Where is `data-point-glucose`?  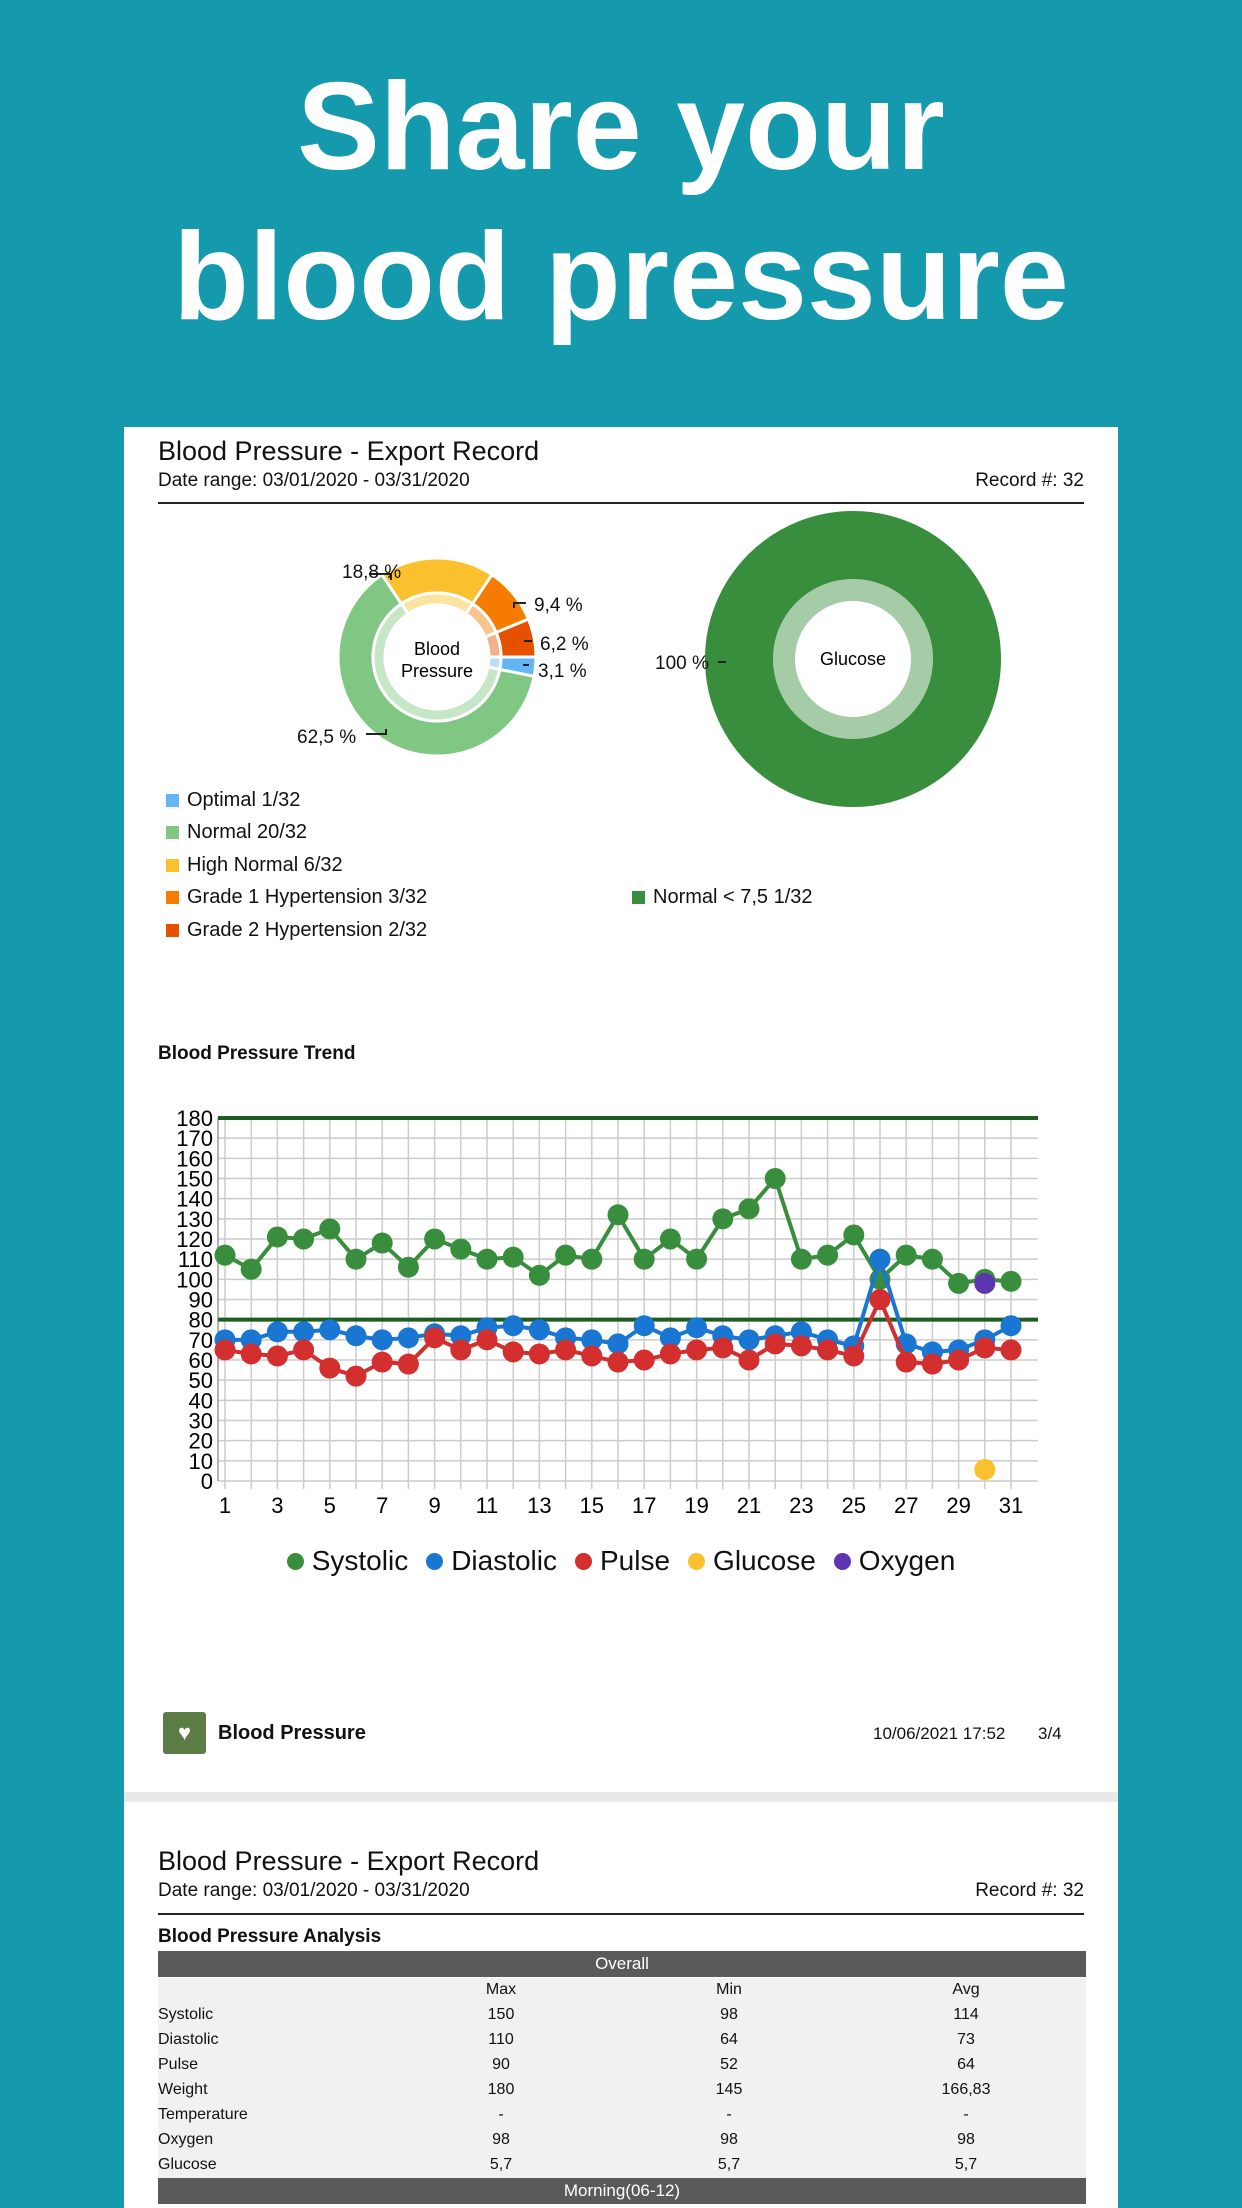 data-point-glucose is located at coordinates (985, 1470).